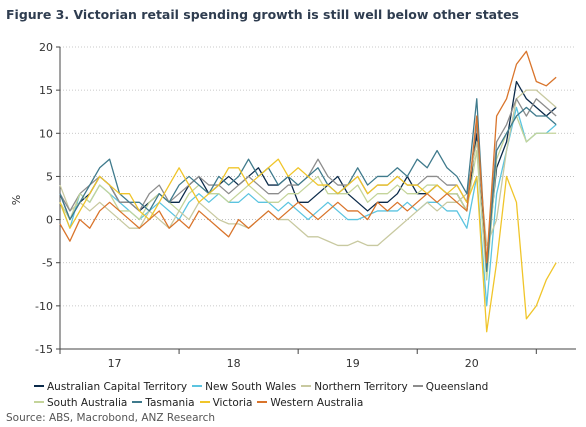 This screenshot has height=427, width=586. Describe the element at coordinates (317, 403) in the screenshot. I see `legend-label: Western Australia` at that location.